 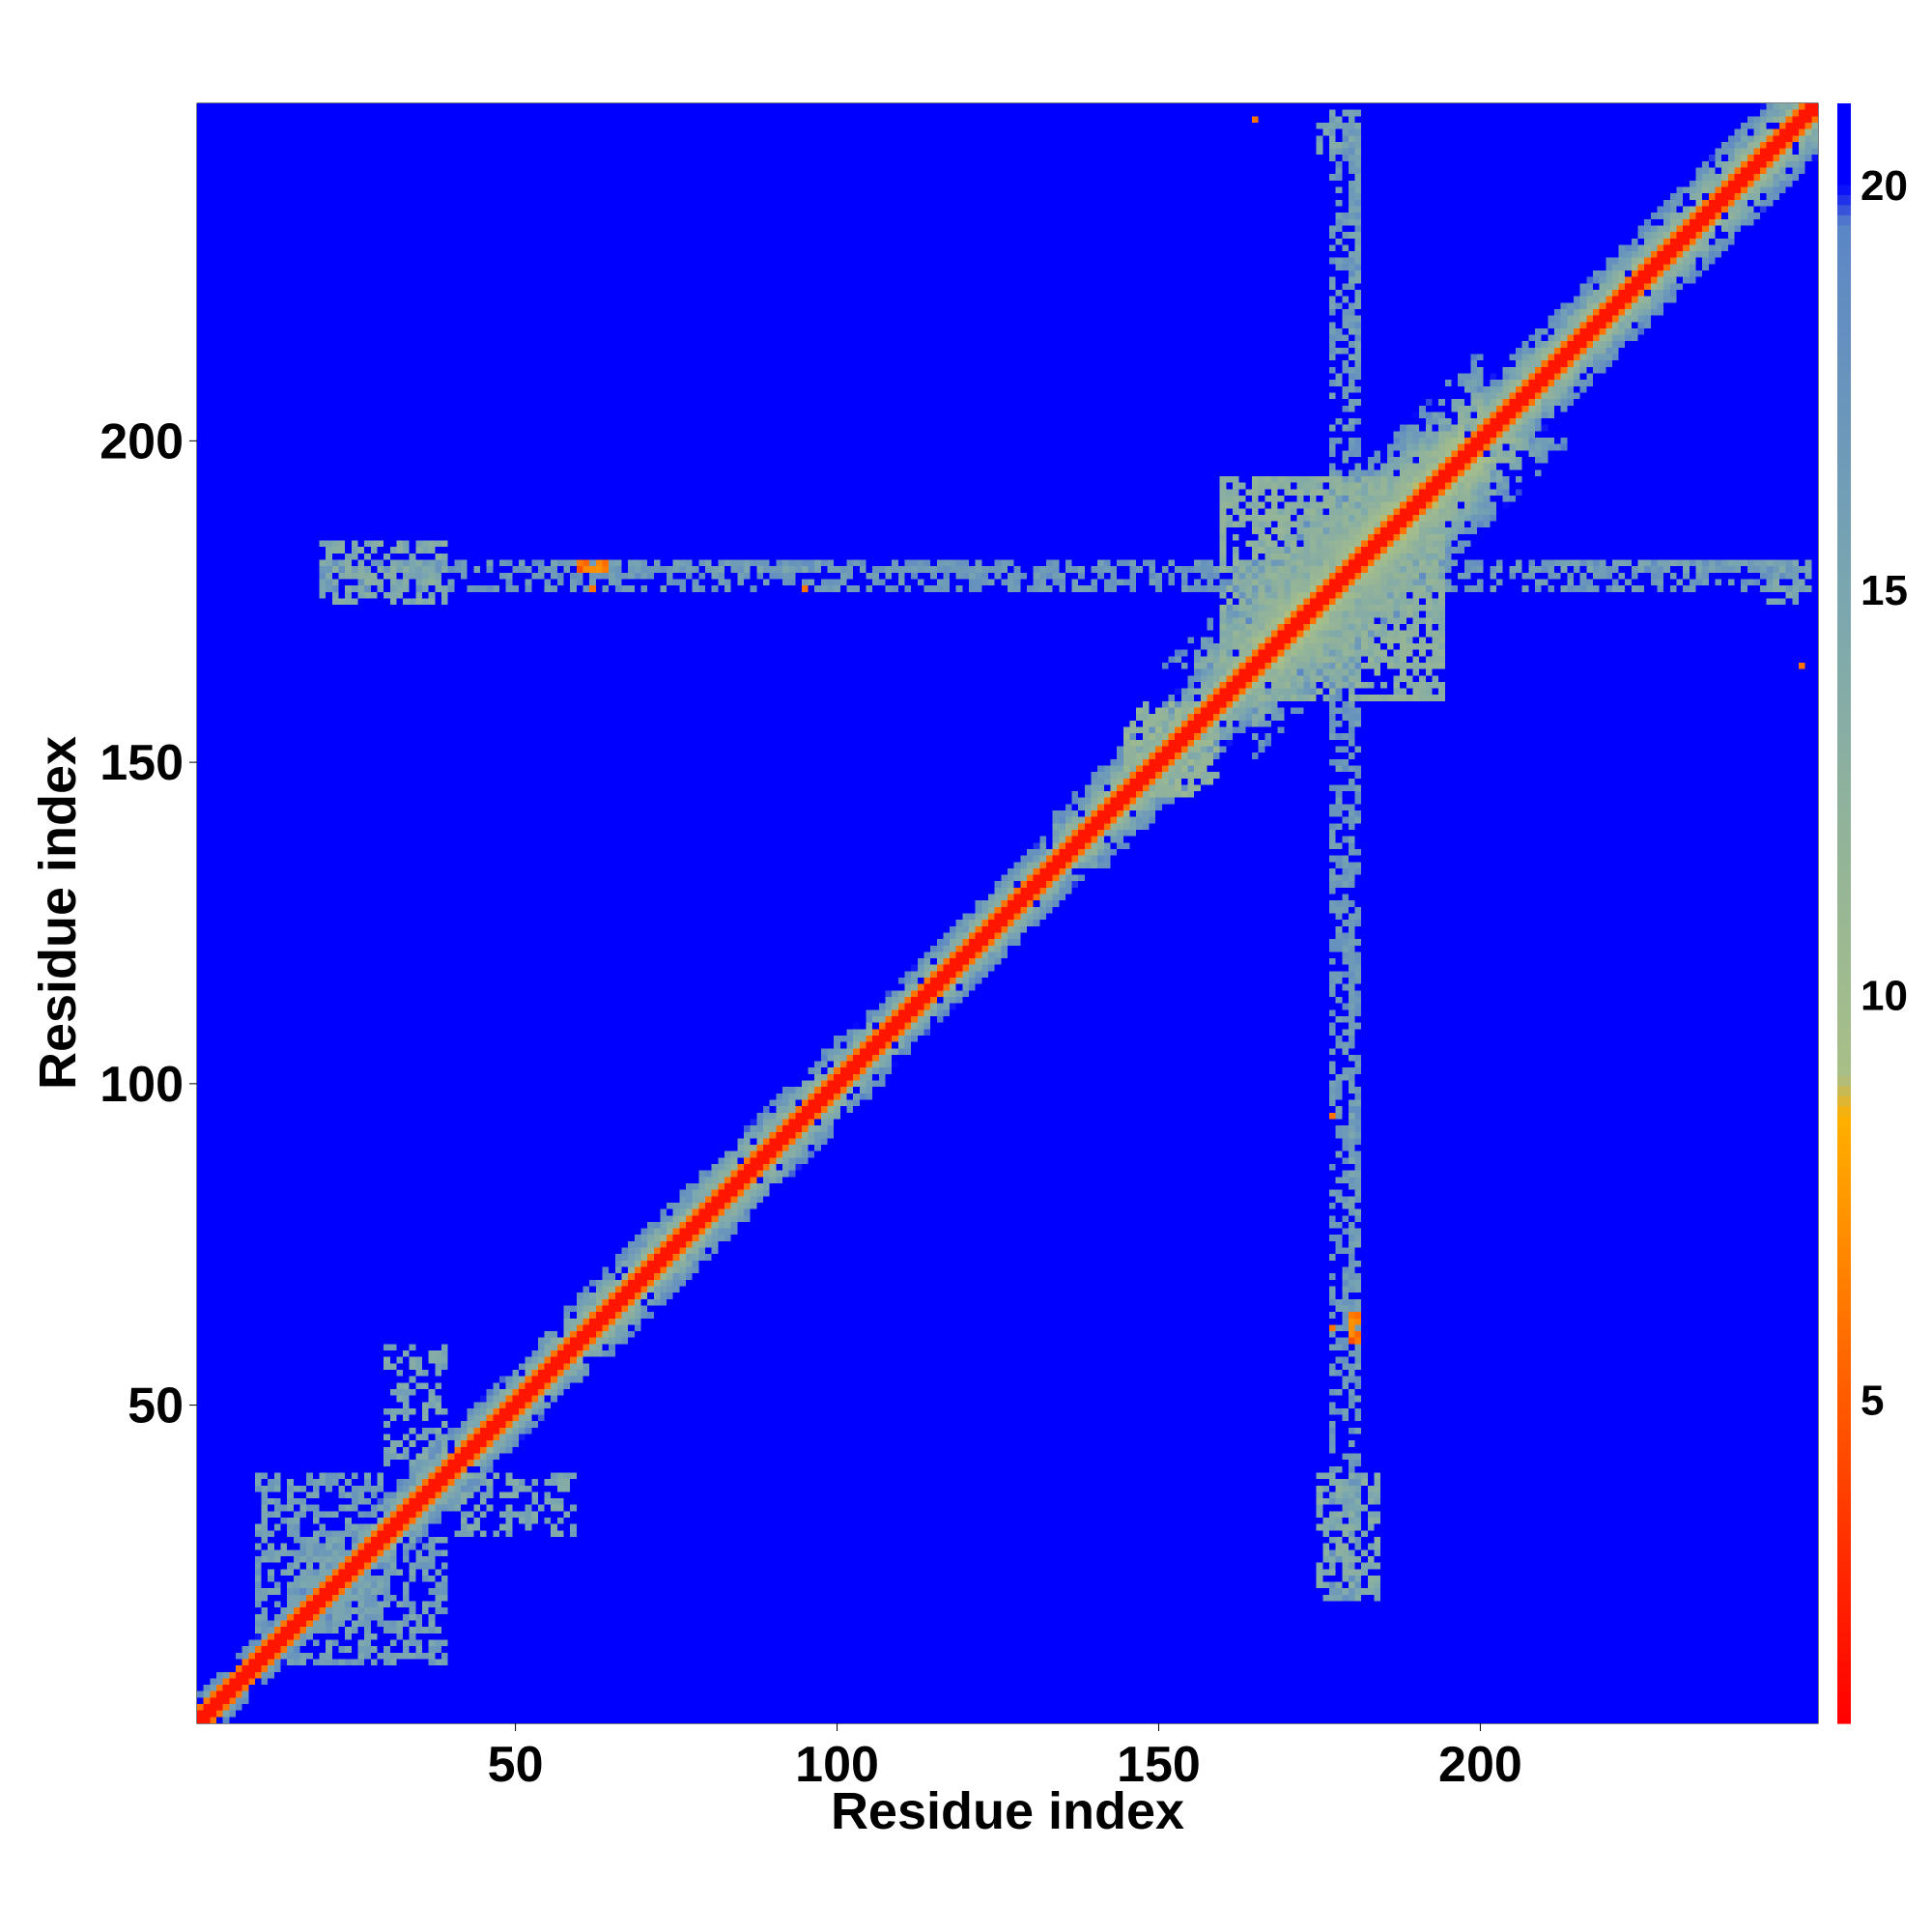 I want to click on x-tick-label: 200, so click(x=1480, y=1765).